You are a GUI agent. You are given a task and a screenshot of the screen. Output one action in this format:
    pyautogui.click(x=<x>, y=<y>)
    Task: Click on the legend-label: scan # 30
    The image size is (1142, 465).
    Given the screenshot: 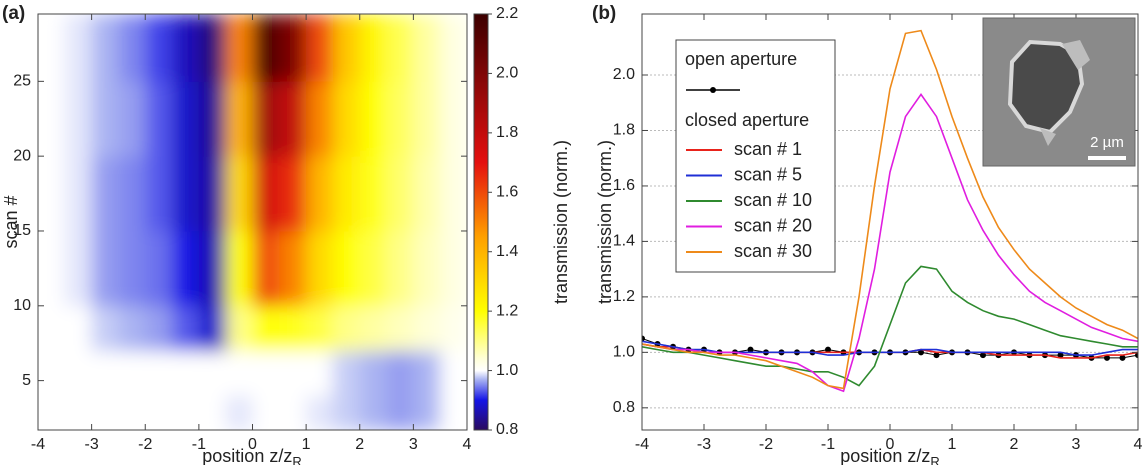 What is the action you would take?
    pyautogui.click(x=773, y=251)
    